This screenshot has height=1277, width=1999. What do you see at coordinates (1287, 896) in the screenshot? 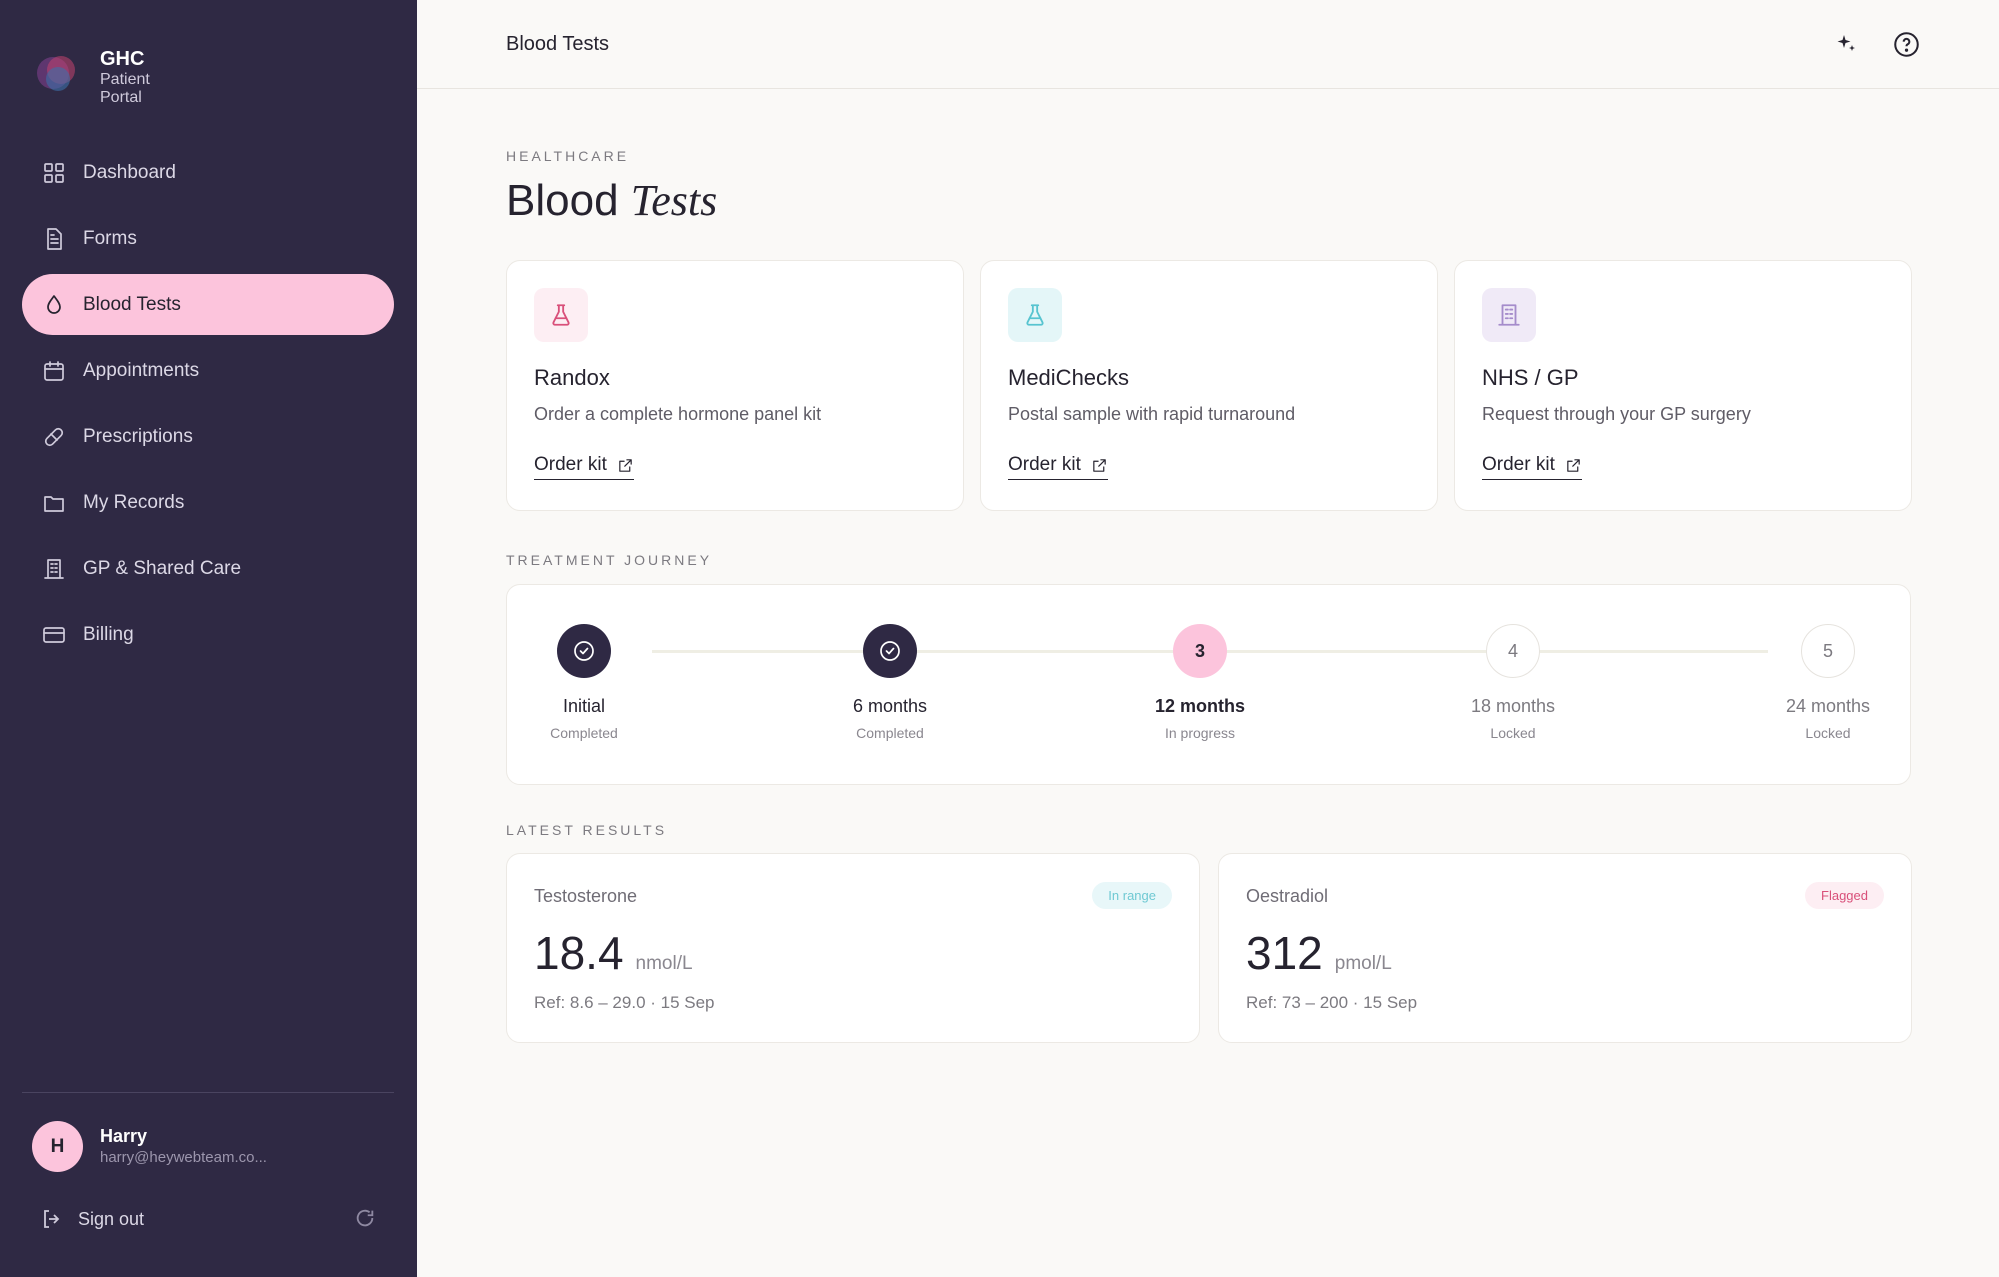
I see `result-name: Oestradiol` at bounding box center [1287, 896].